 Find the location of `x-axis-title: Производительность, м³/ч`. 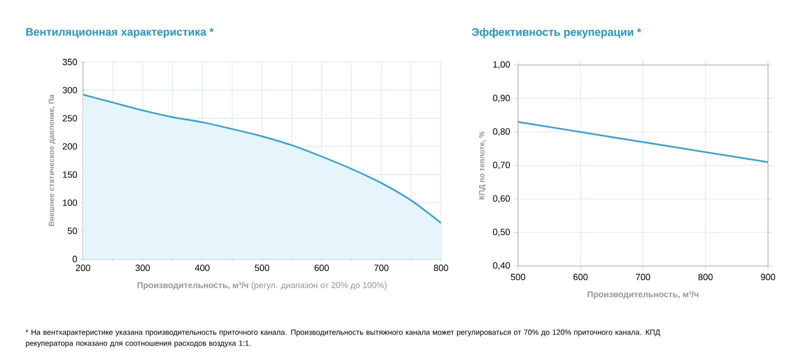

x-axis-title: Производительность, м³/ч is located at coordinates (643, 295).